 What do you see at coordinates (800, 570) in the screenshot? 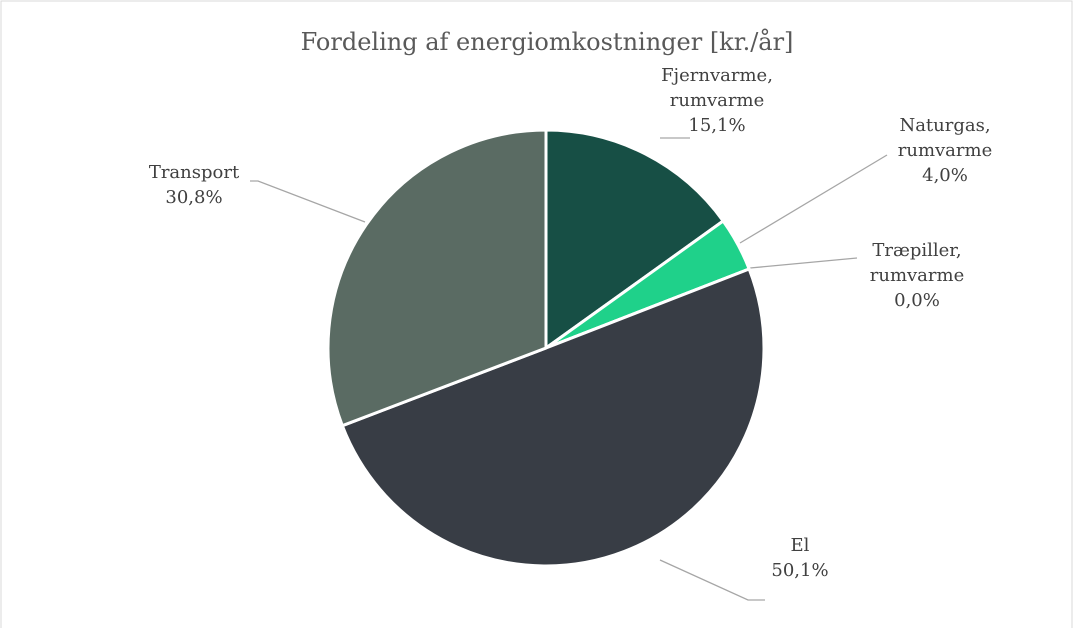
I see `slice-value-label: 50,1%` at bounding box center [800, 570].